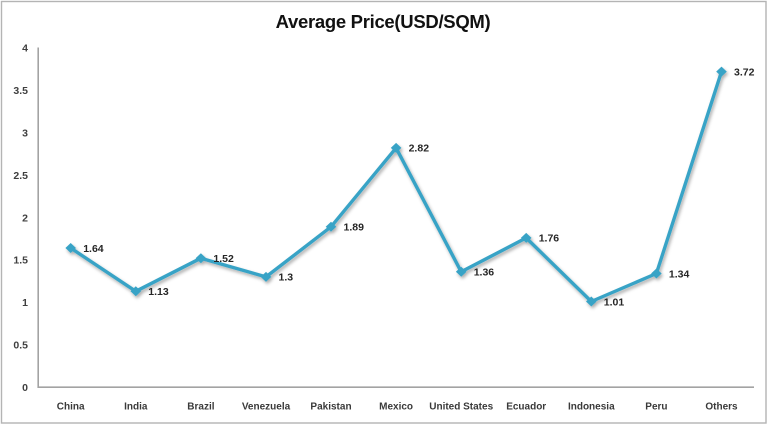 This screenshot has height=426, width=768. What do you see at coordinates (200, 406) in the screenshot?
I see `svg-text: Brazil` at bounding box center [200, 406].